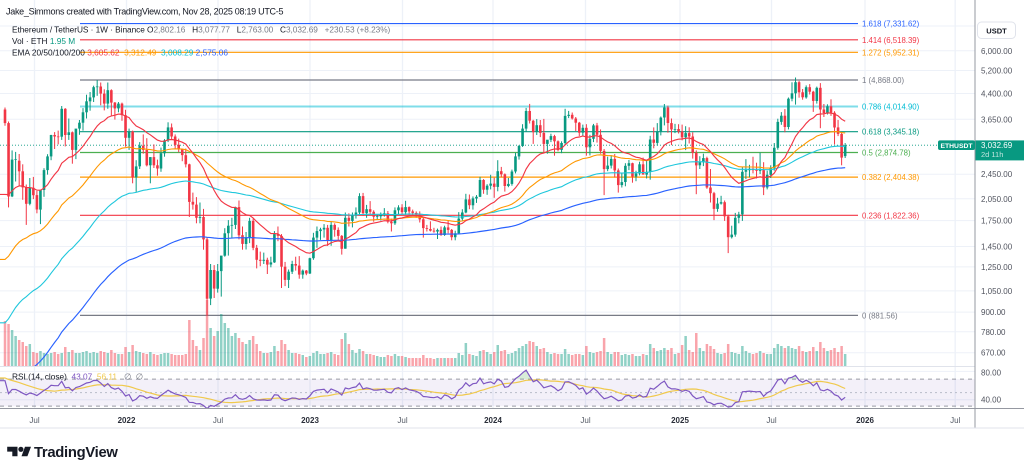 The width and height of the screenshot is (1024, 473). What do you see at coordinates (993, 353) in the screenshot?
I see `svg-text: 670.00` at bounding box center [993, 353].